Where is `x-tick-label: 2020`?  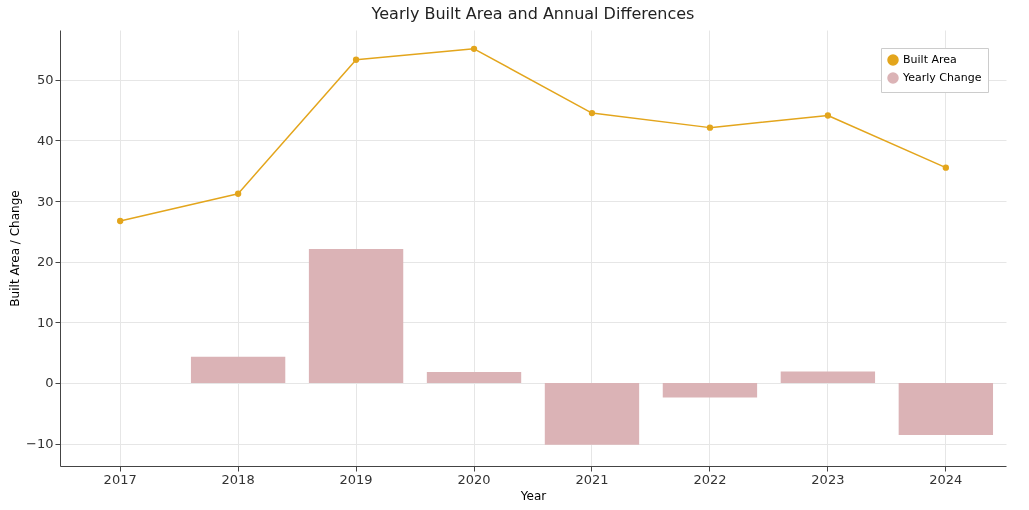
x-tick-label: 2020 is located at coordinates (474, 479).